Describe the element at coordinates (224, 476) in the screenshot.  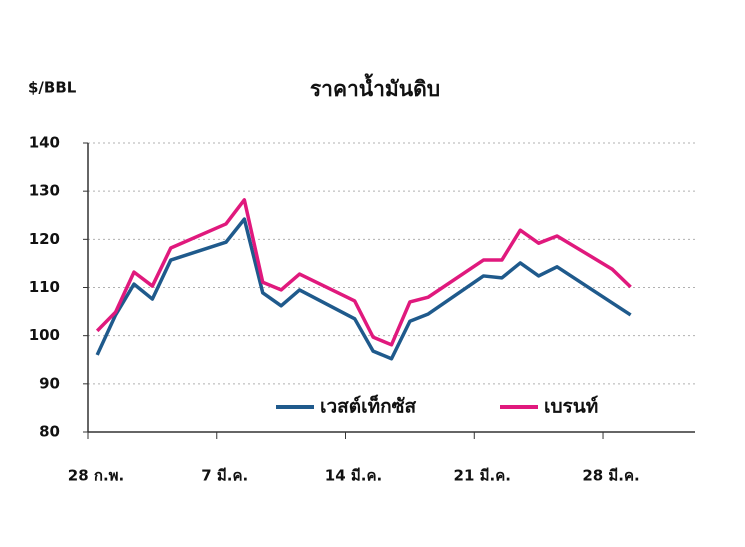
I see `x-tick-label: 7 มี.ค.` at that location.